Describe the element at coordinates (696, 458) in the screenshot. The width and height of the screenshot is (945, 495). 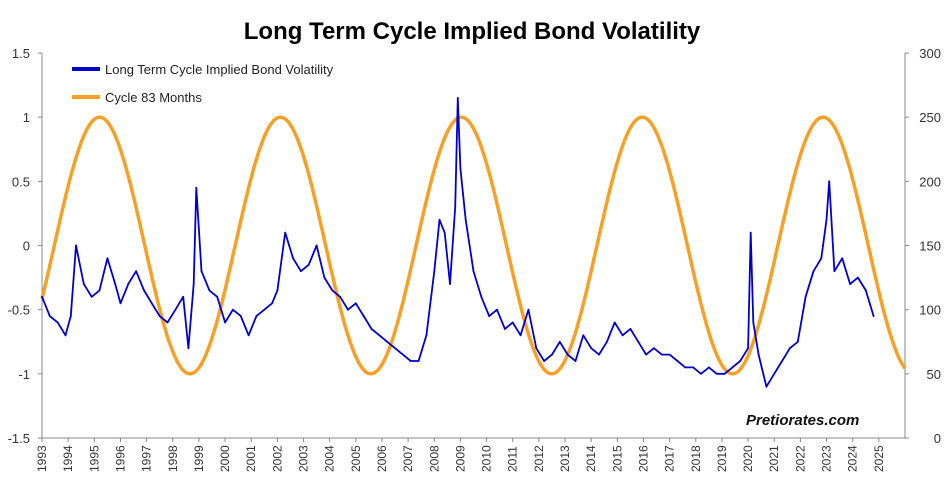
I see `x-tick-label: 2018` at that location.